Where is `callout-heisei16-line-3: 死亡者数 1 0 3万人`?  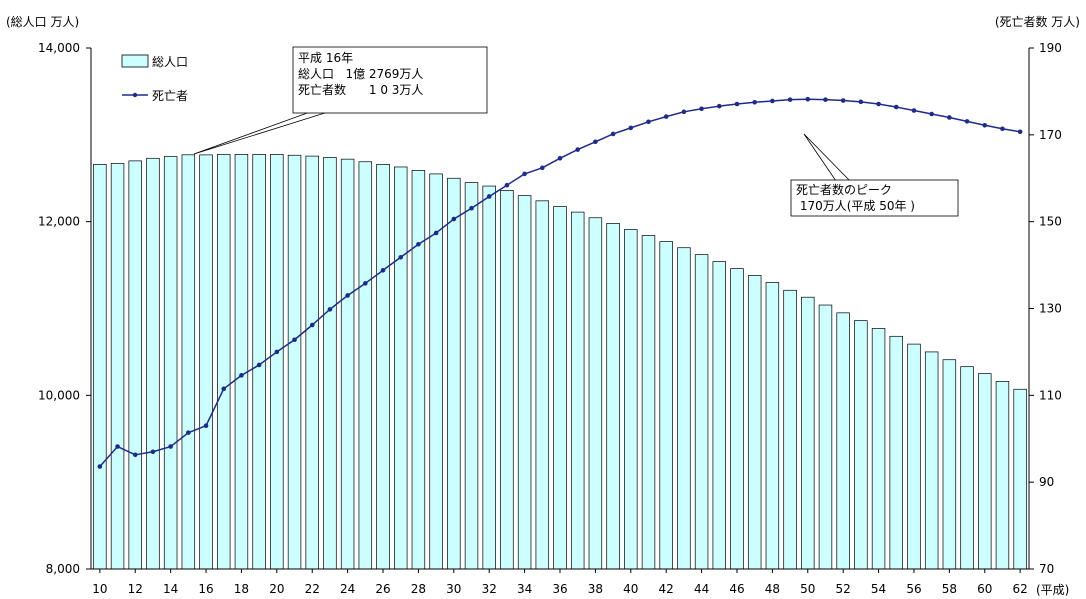 callout-heisei16-line-3: 死亡者数 1 0 3万人 is located at coordinates (360, 89).